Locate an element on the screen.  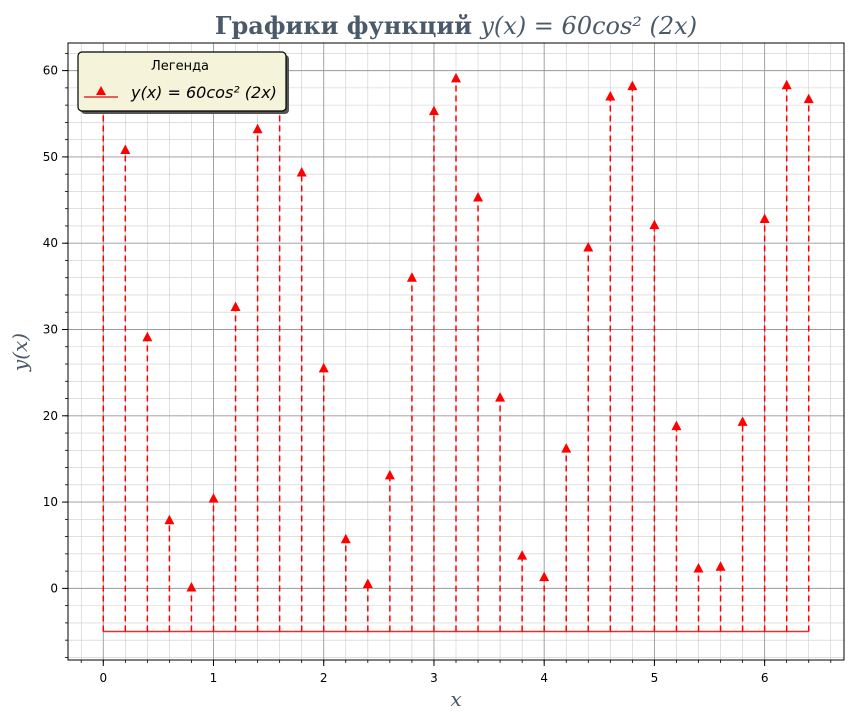
x-tick-label: 1 is located at coordinates (214, 678).